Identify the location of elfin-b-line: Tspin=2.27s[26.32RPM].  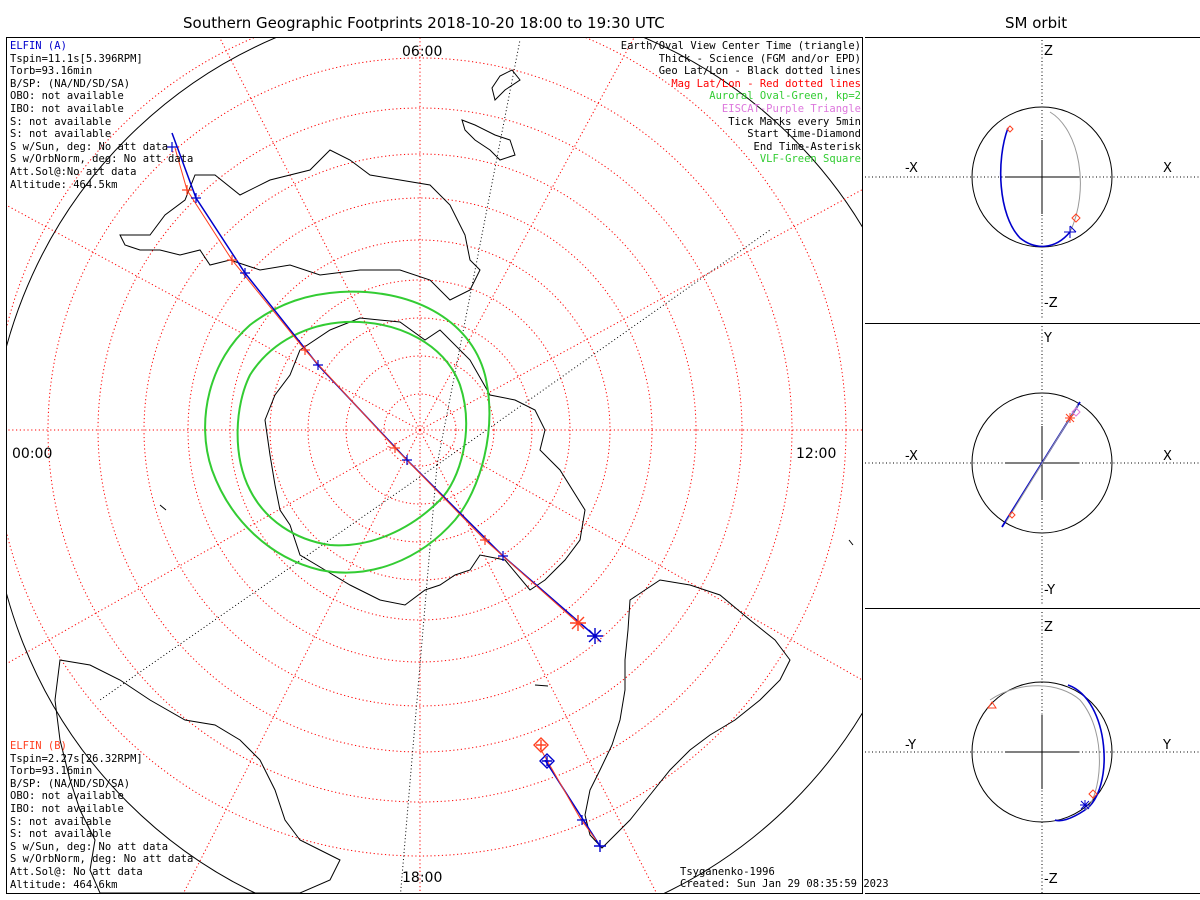
(76, 758).